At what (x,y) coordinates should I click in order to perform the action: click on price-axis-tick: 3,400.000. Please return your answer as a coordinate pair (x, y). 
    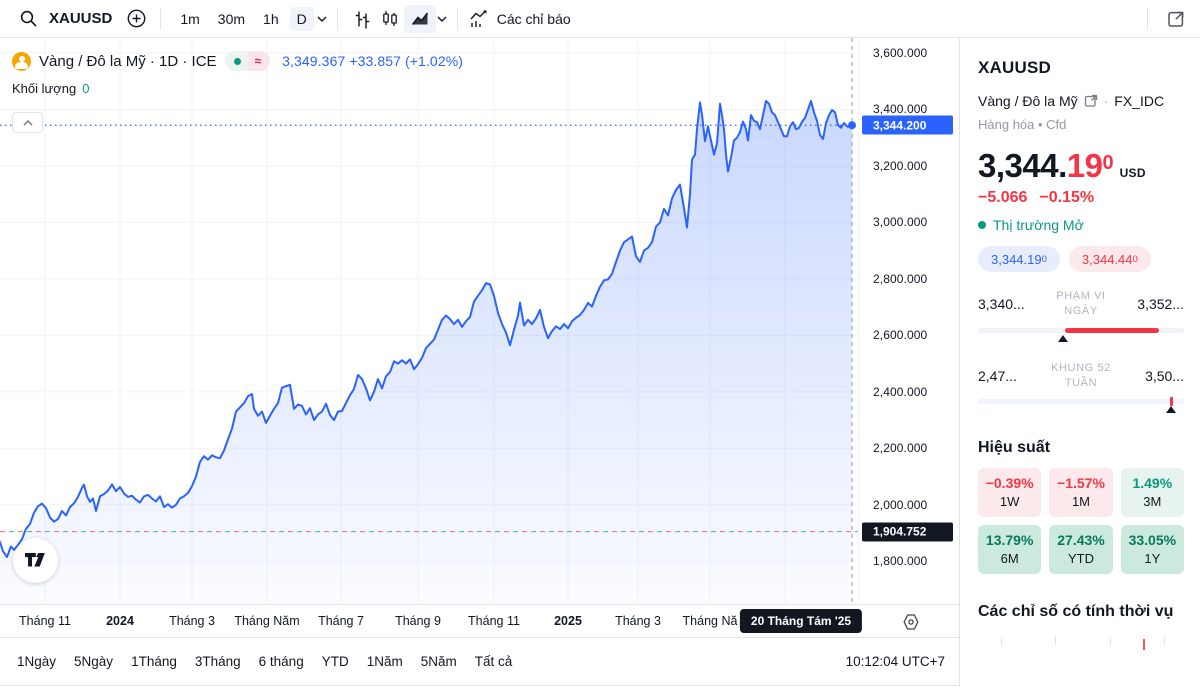
    Looking at the image, I should click on (900, 109).